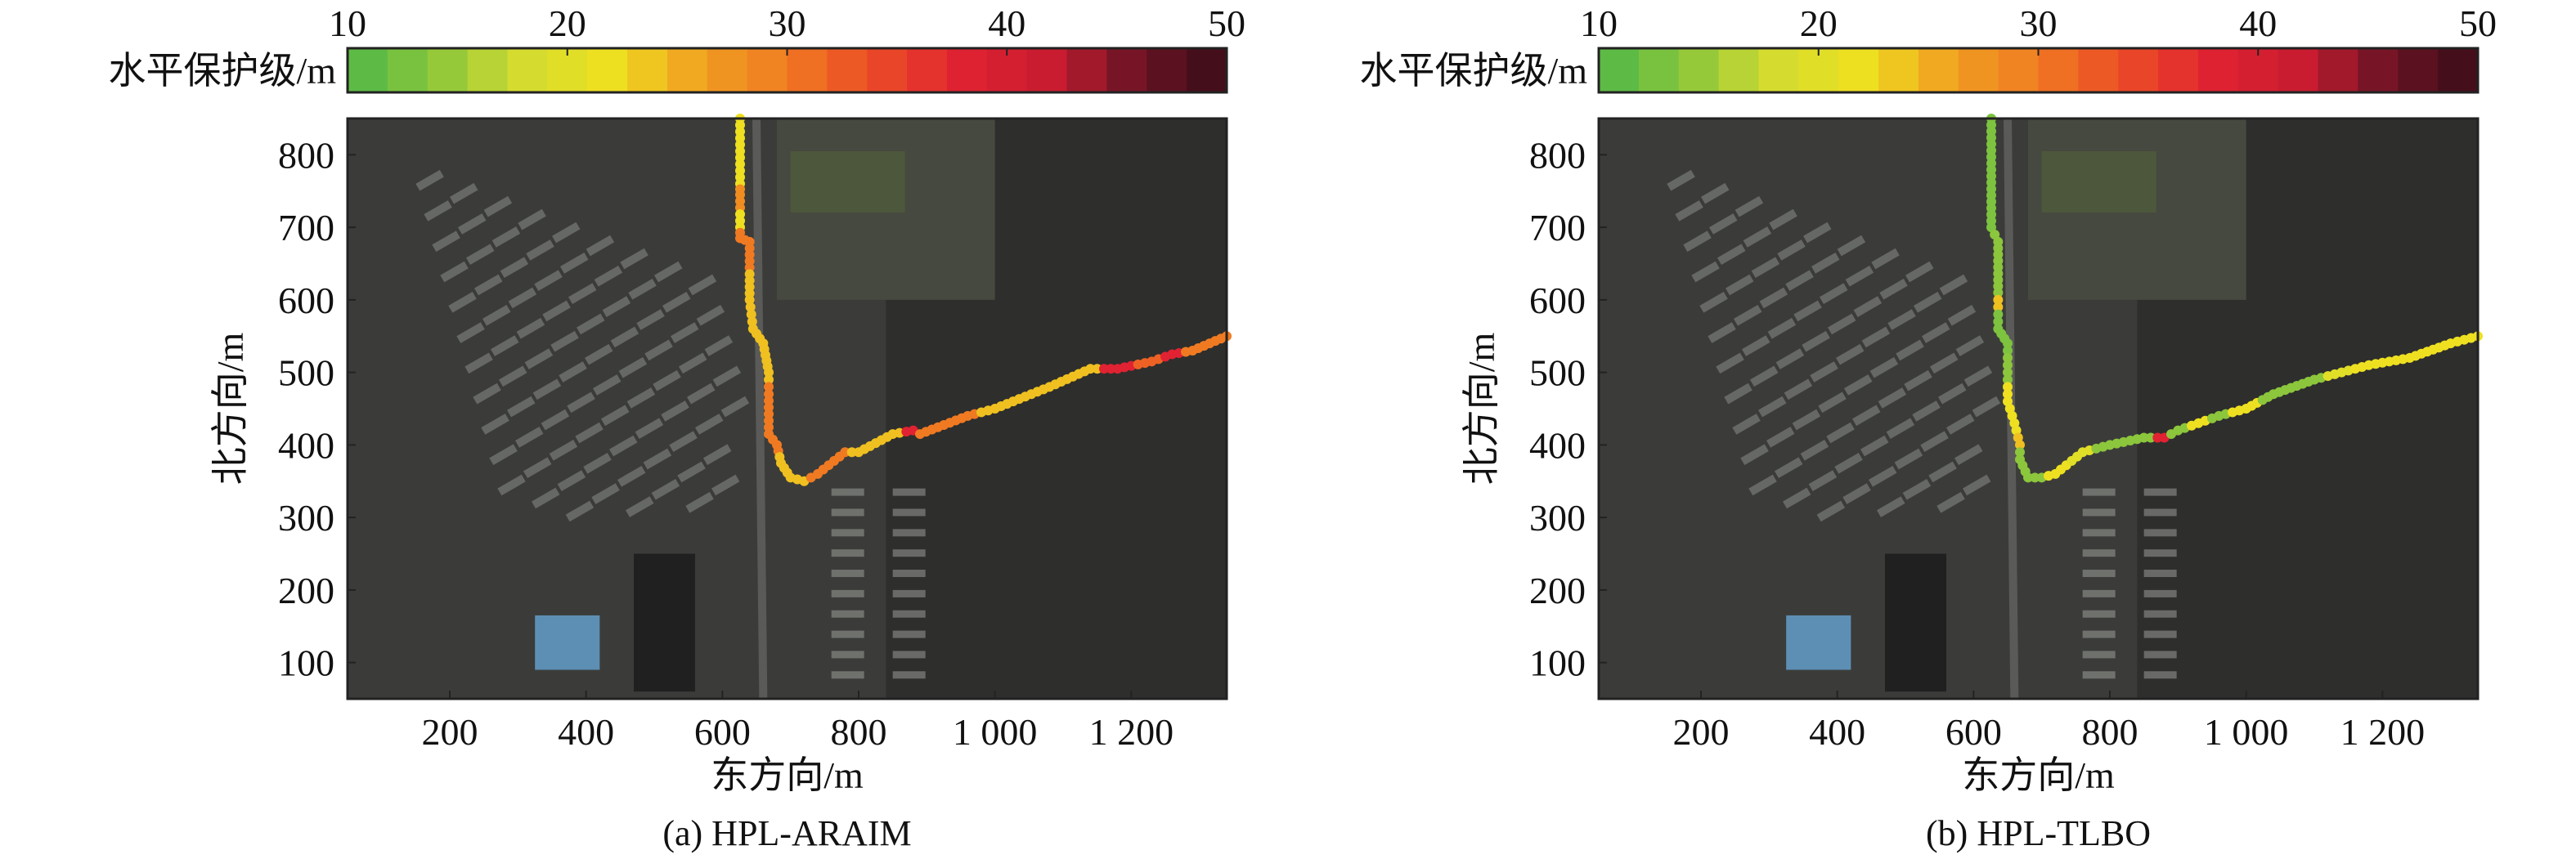 The width and height of the screenshot is (2576, 859). Describe the element at coordinates (2039, 23) in the screenshot. I see `colorbar-tick-label: 30` at that location.